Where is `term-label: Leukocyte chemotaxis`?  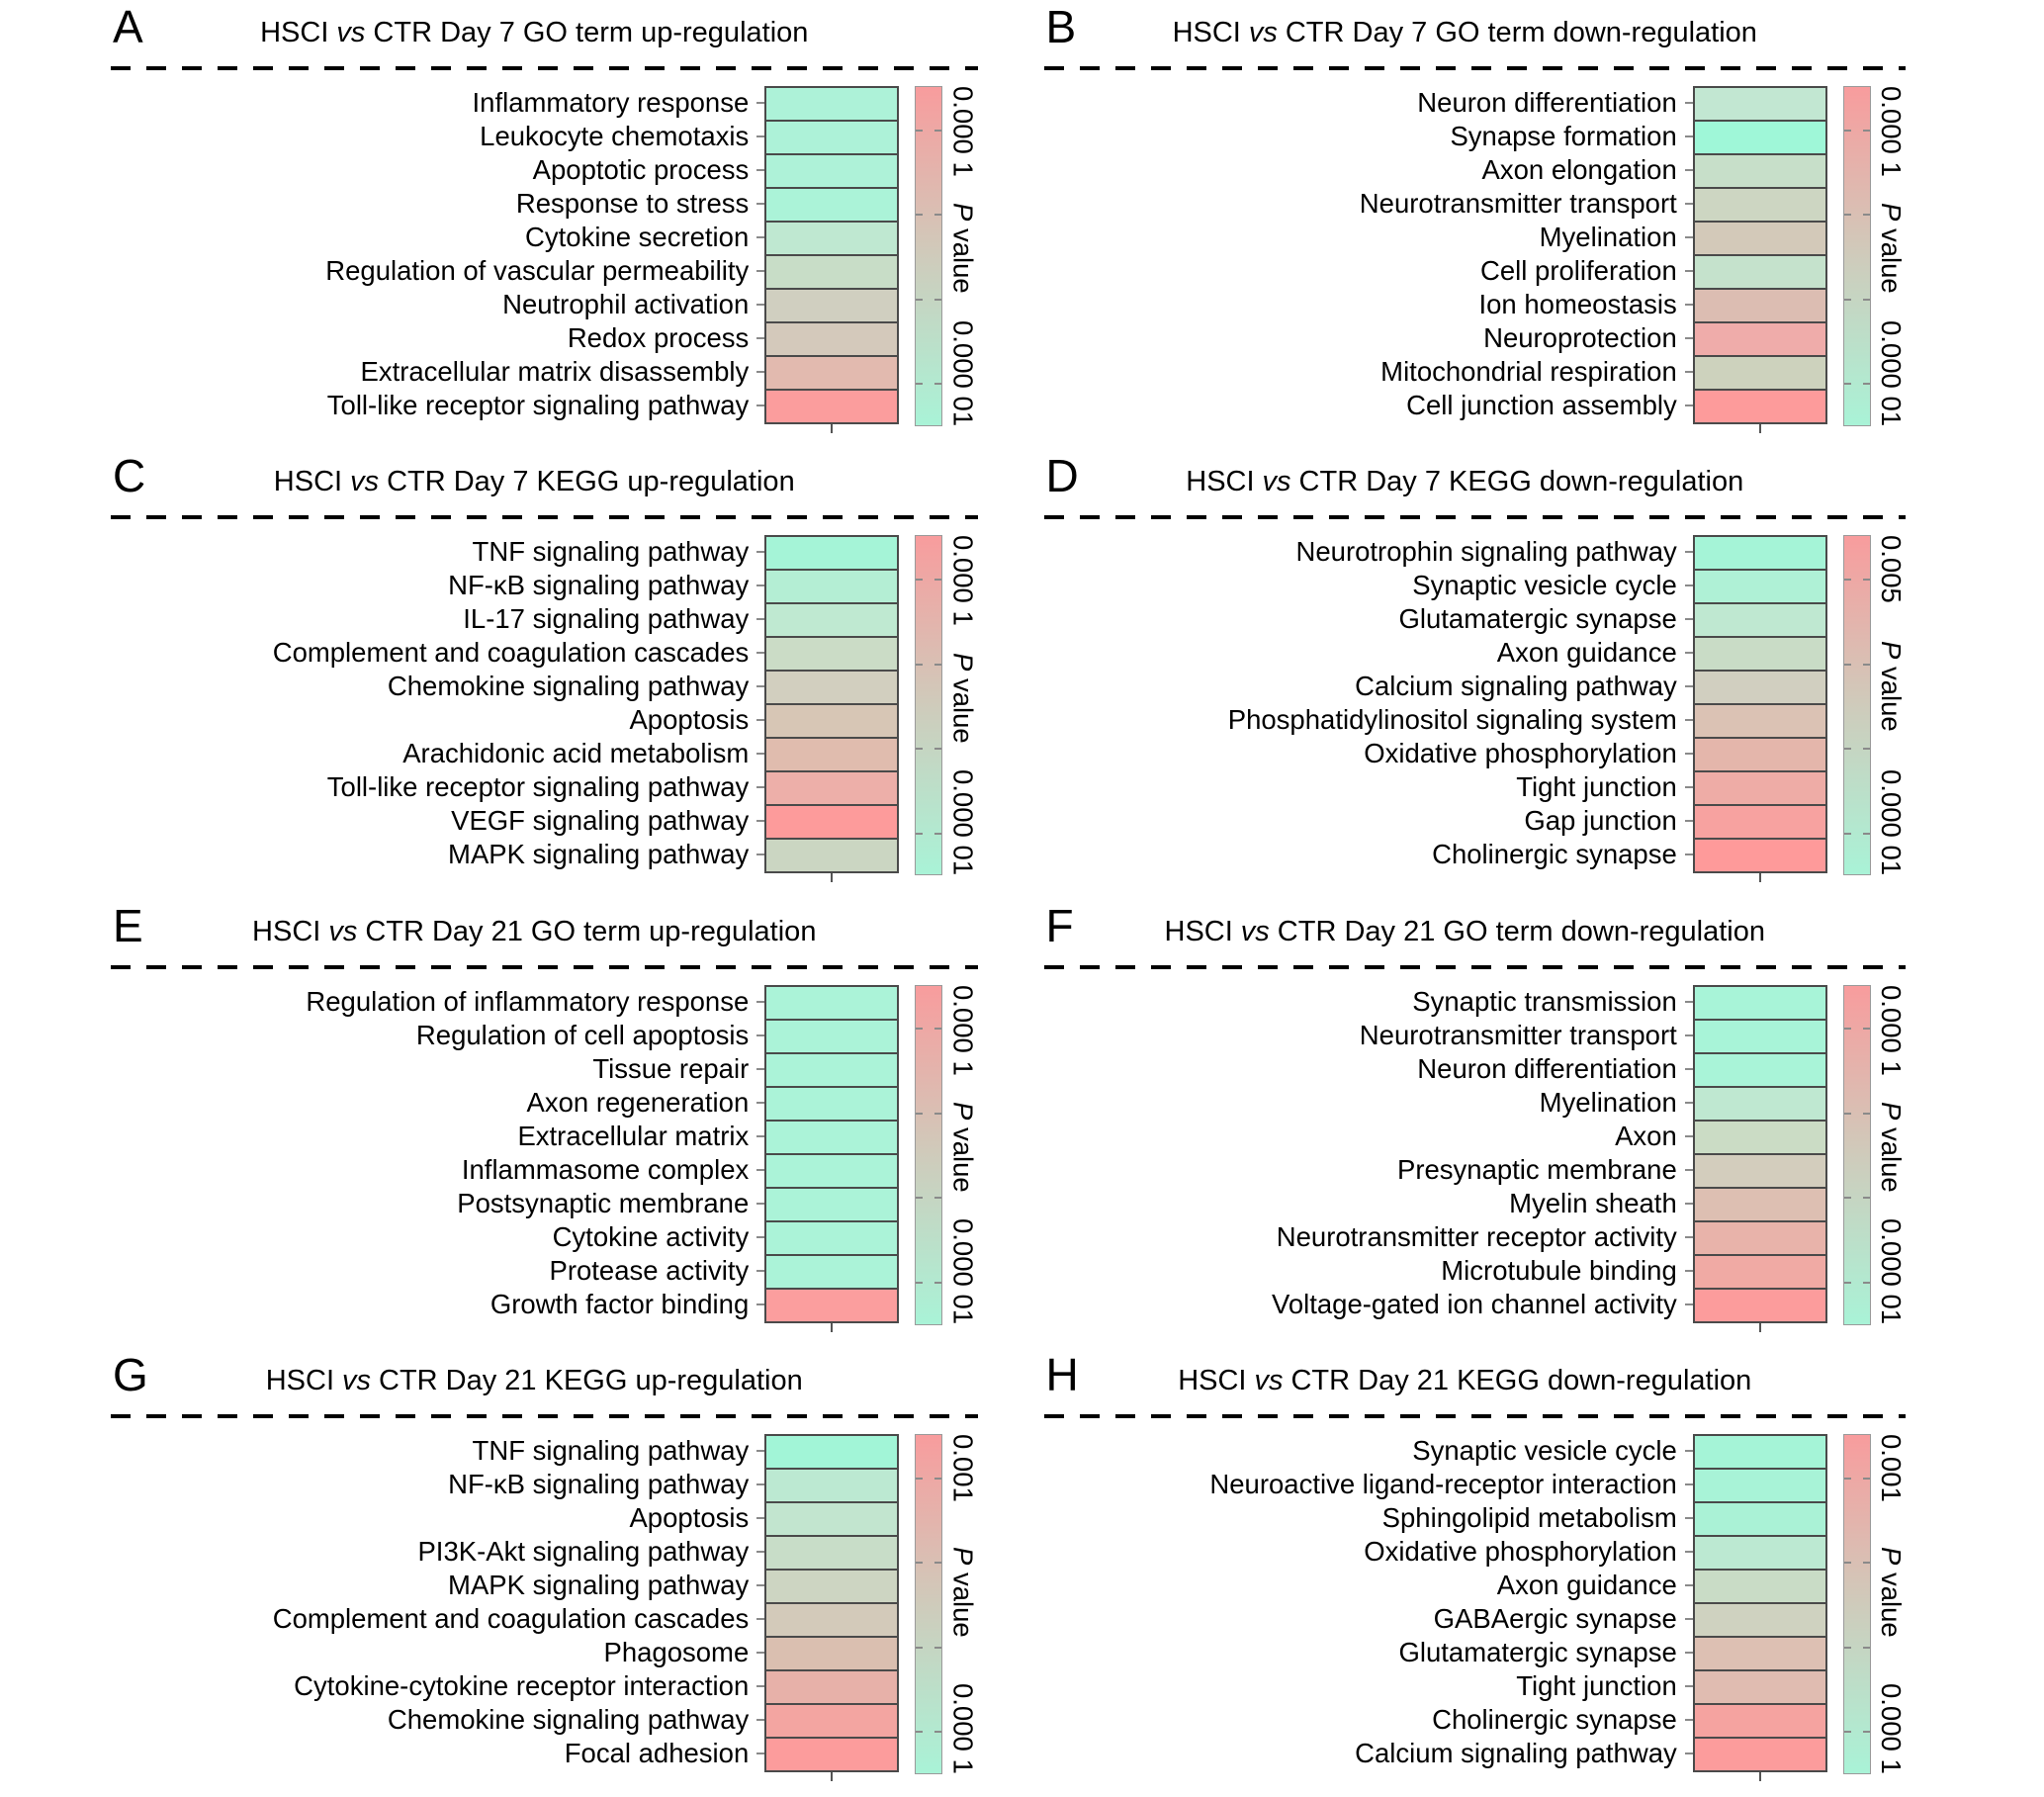
term-label: Leukocyte chemotaxis is located at coordinates (615, 136).